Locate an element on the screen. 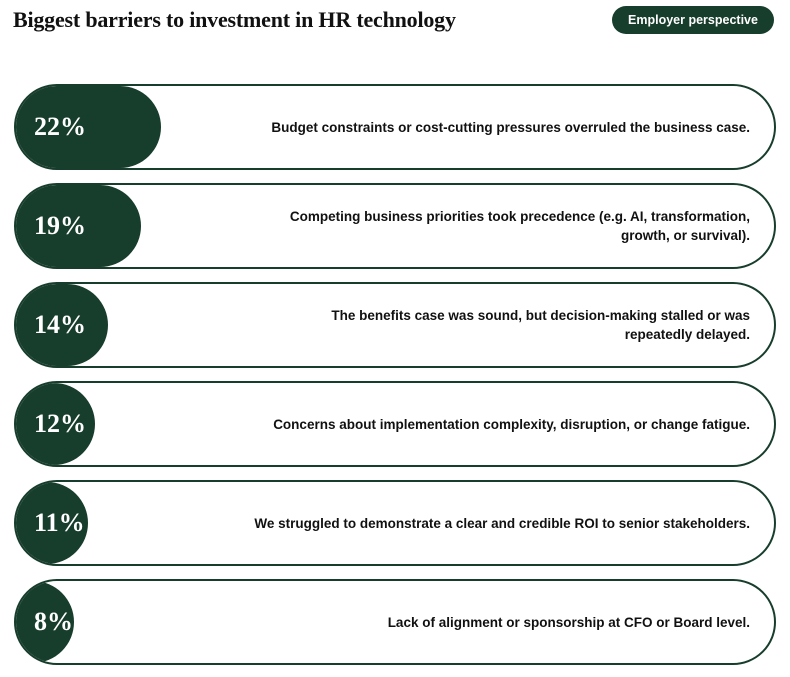 The image size is (790, 677). perspective-badge: Employer perspective is located at coordinates (693, 20).